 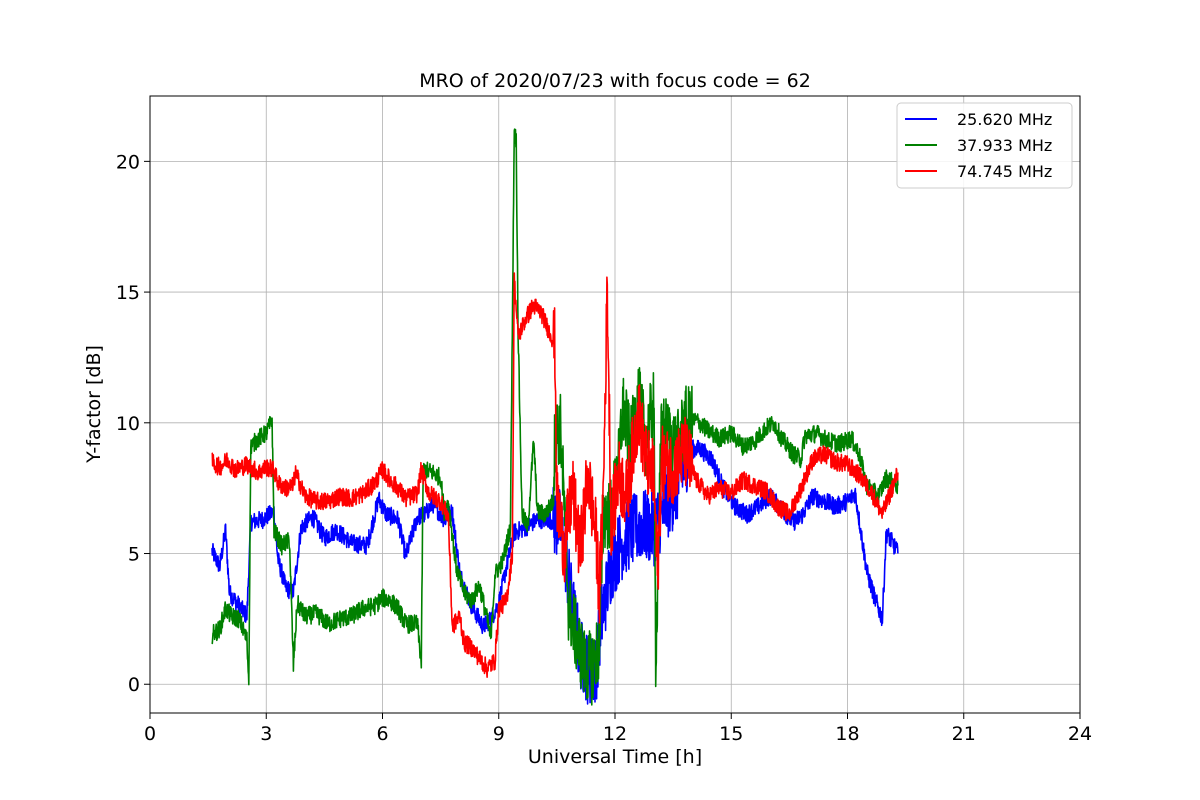 I want to click on legend-box, so click(x=984, y=145).